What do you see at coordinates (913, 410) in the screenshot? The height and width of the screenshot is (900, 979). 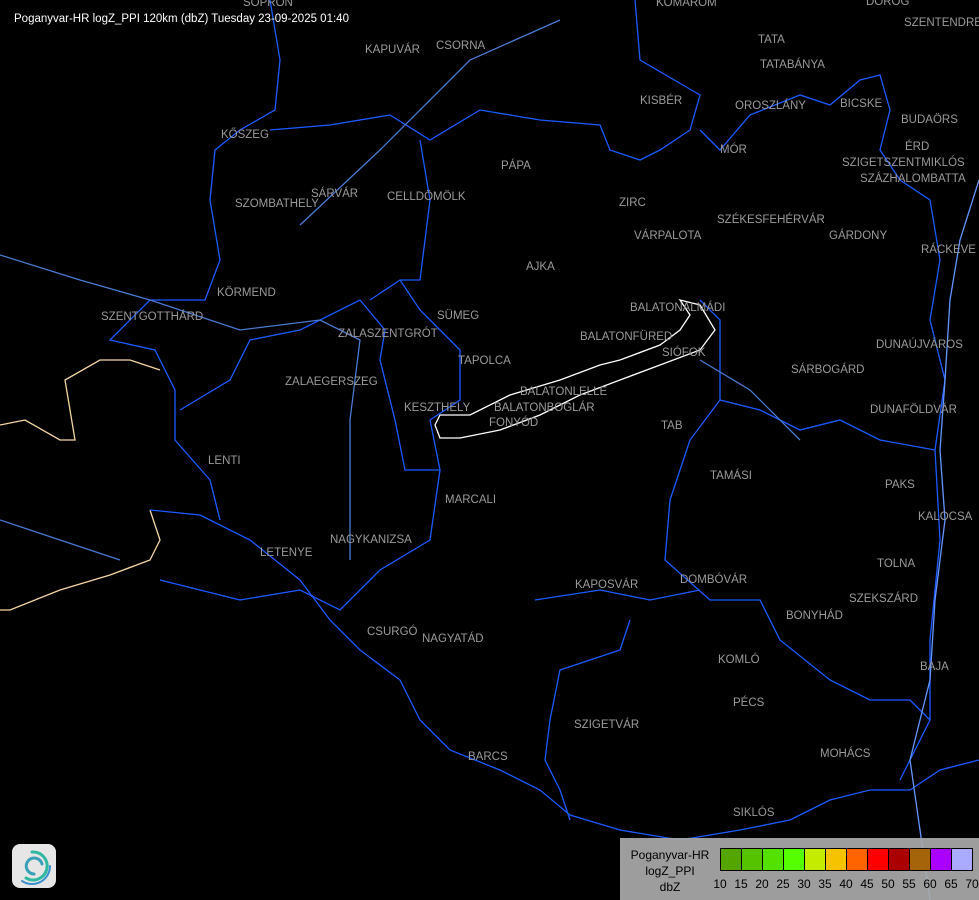 I see `city-label: DUNAFÖLDVÁR` at bounding box center [913, 410].